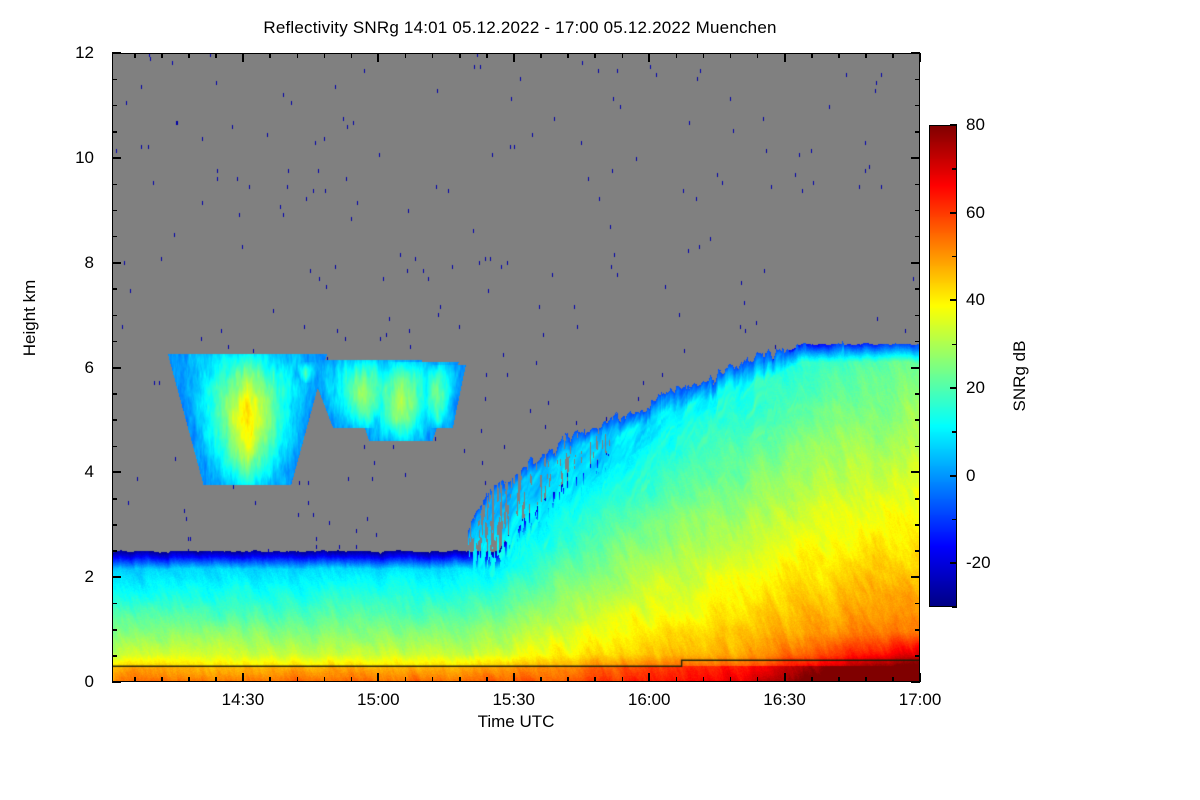 The height and width of the screenshot is (800, 1200). I want to click on colorbar-tick-label: 60, so click(975, 212).